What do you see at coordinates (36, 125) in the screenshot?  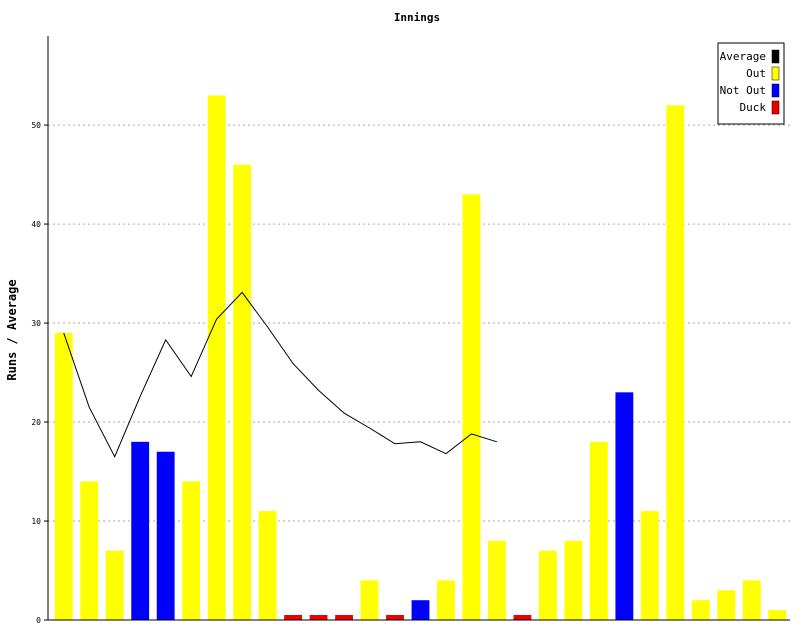 I see `y-tick-label: 50` at bounding box center [36, 125].